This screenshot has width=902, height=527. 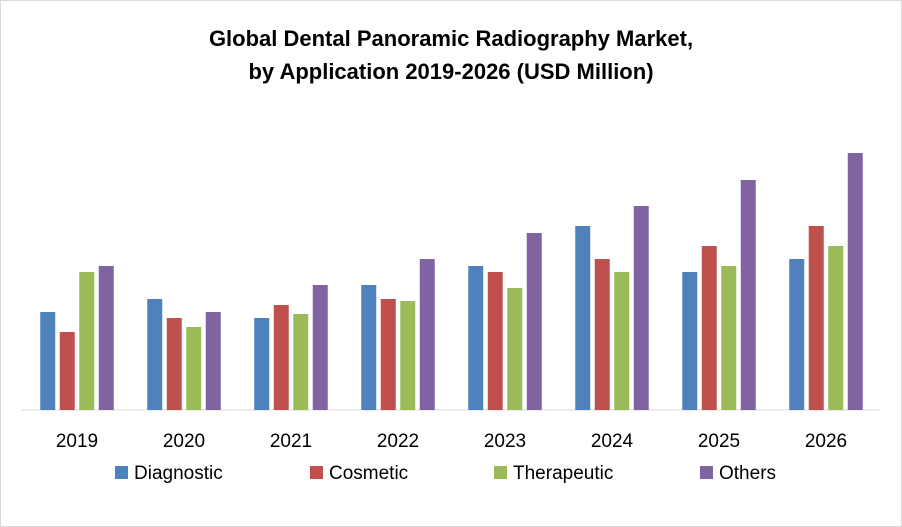 I want to click on legend-label: Others, so click(x=747, y=473).